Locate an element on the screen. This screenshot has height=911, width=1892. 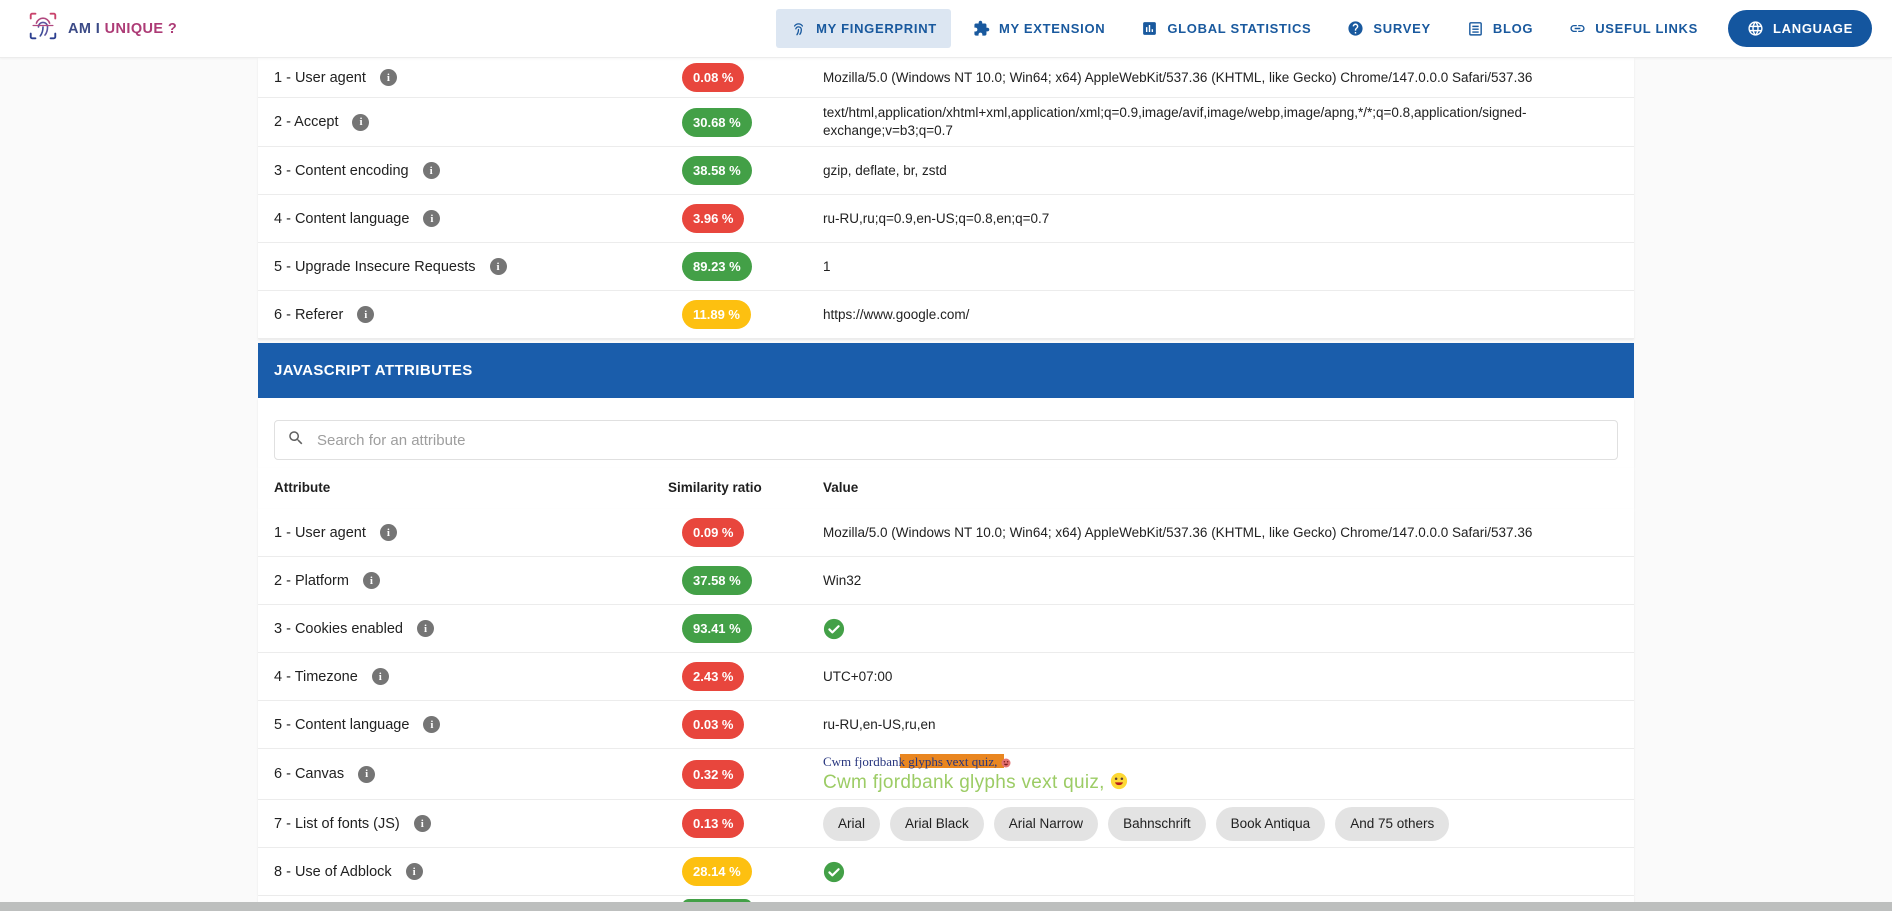
brand: AM I UNIQUE ? is located at coordinates (101, 28).